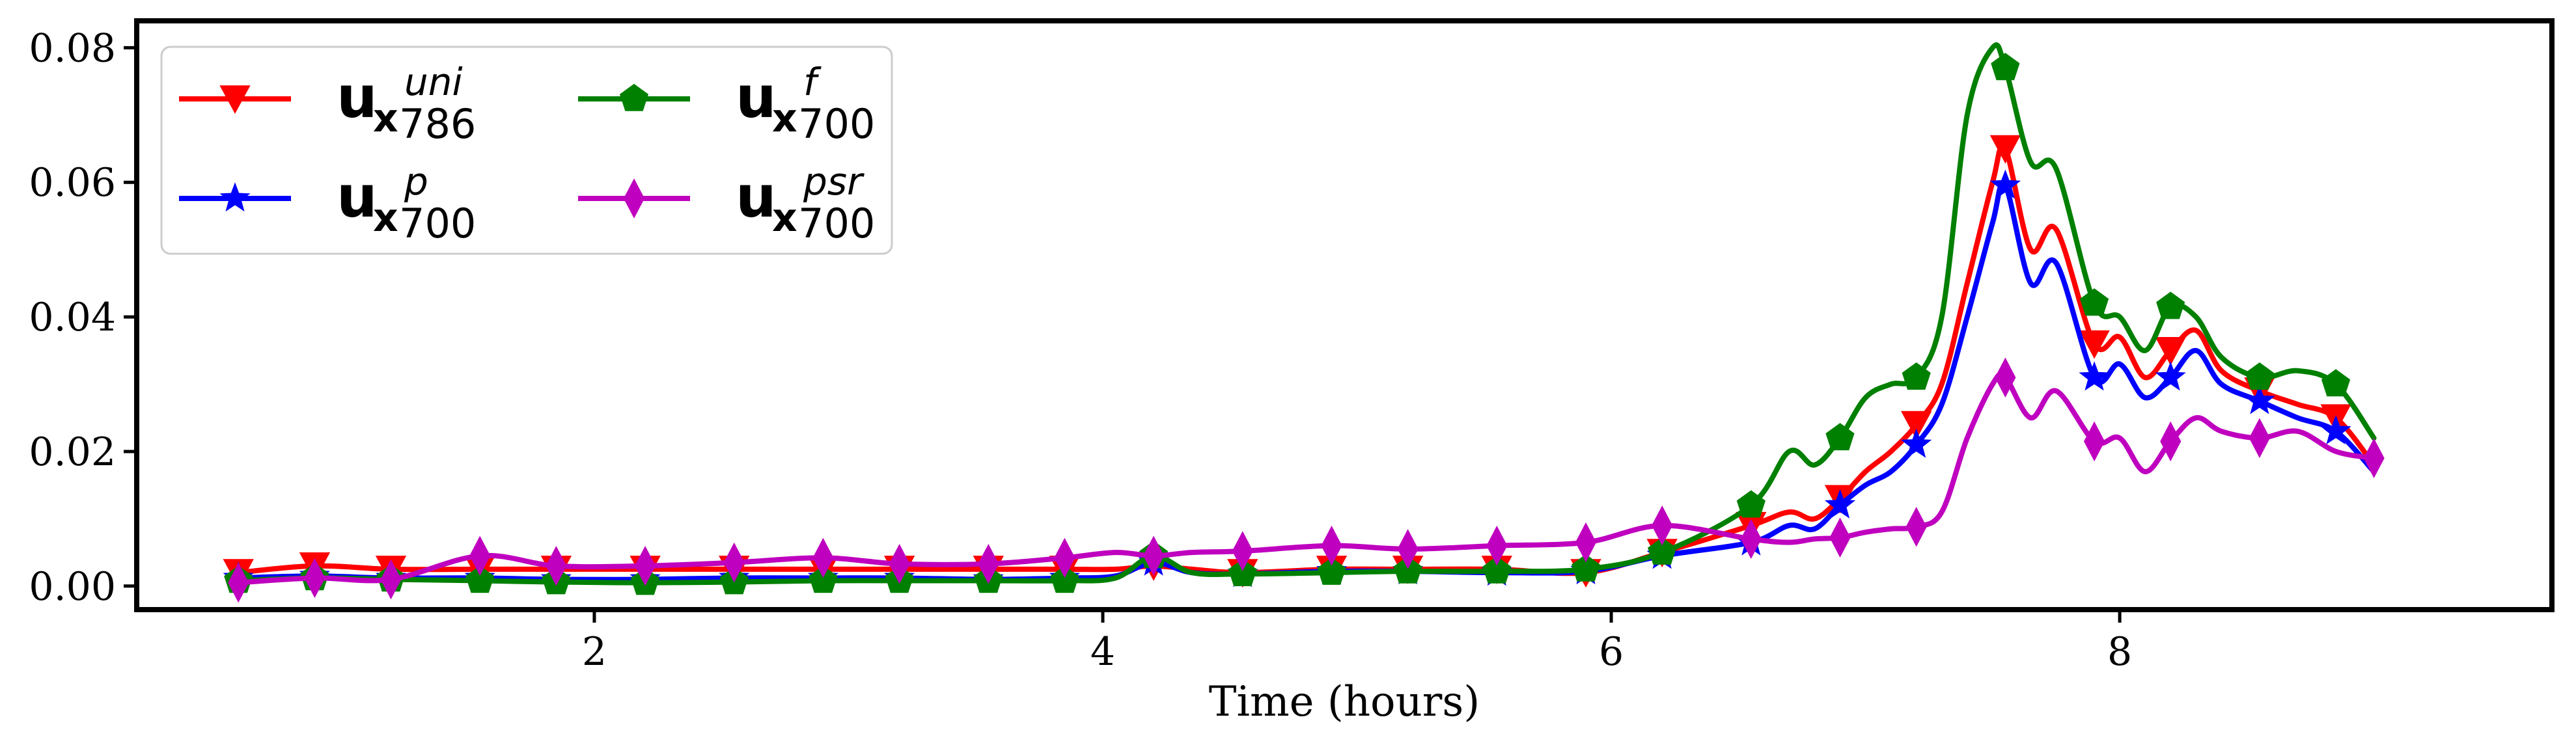 This screenshot has height=743, width=2576. I want to click on legend-box, so click(526, 150).